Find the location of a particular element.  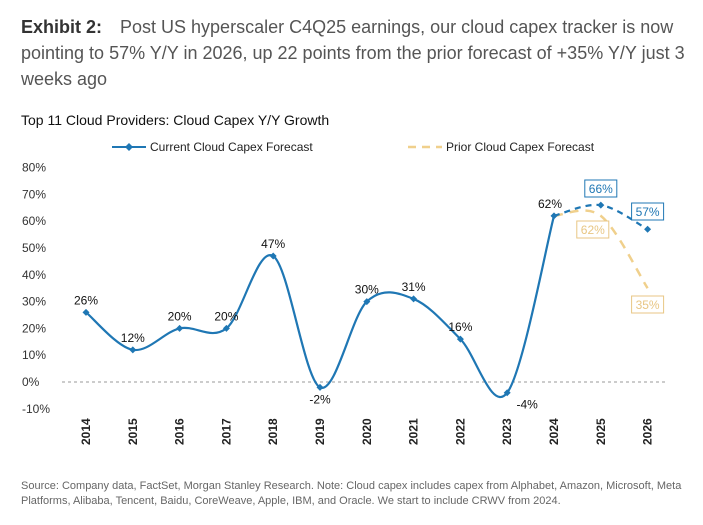

y-tick-label: 0% is located at coordinates (31, 382).